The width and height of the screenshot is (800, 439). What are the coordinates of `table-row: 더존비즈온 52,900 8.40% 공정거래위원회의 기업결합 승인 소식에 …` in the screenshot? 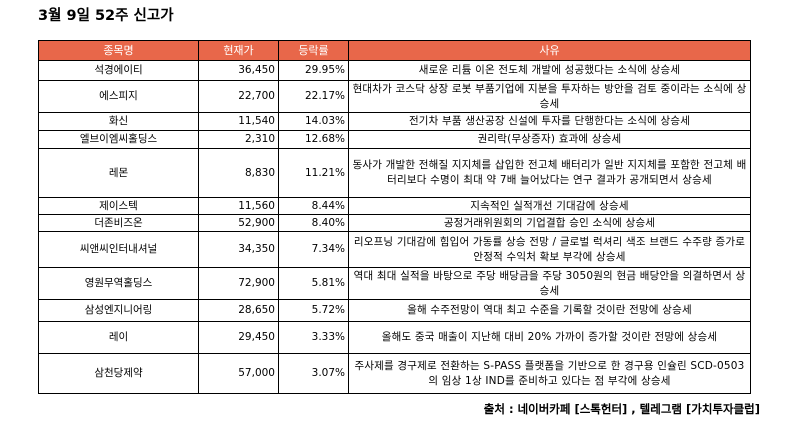 It's located at (394, 223).